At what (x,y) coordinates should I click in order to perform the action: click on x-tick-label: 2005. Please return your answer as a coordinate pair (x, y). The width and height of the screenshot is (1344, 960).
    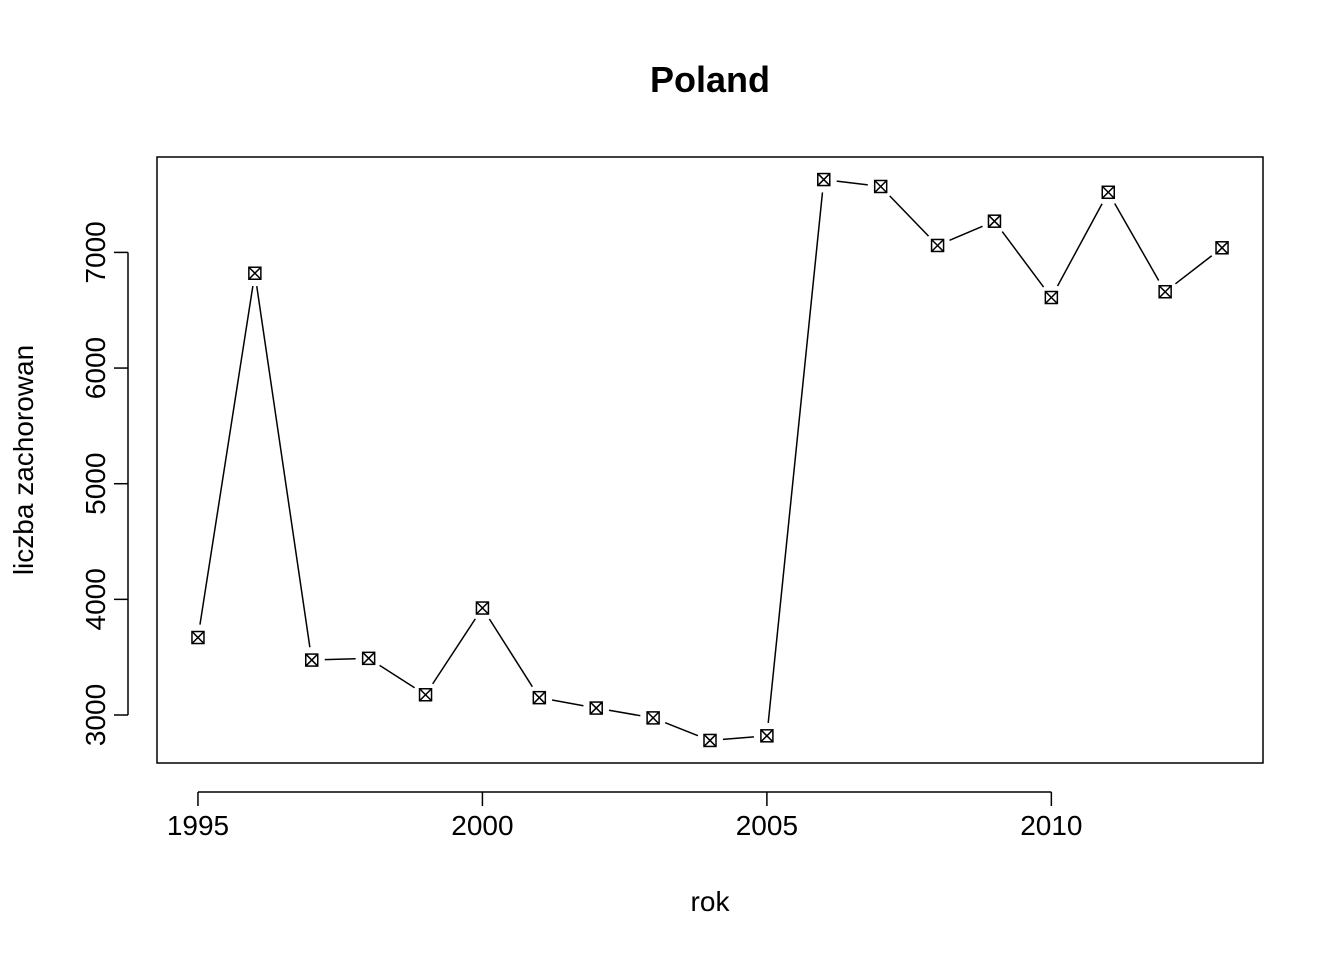
    Looking at the image, I should click on (767, 825).